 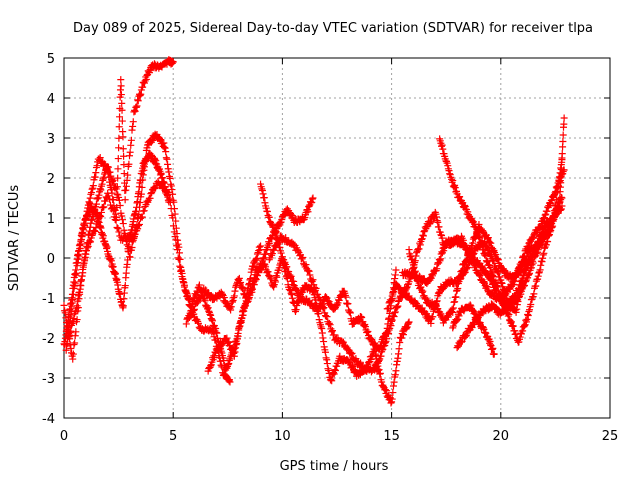 What do you see at coordinates (334, 466) in the screenshot?
I see `x-axis-label: GPS time / hours` at bounding box center [334, 466].